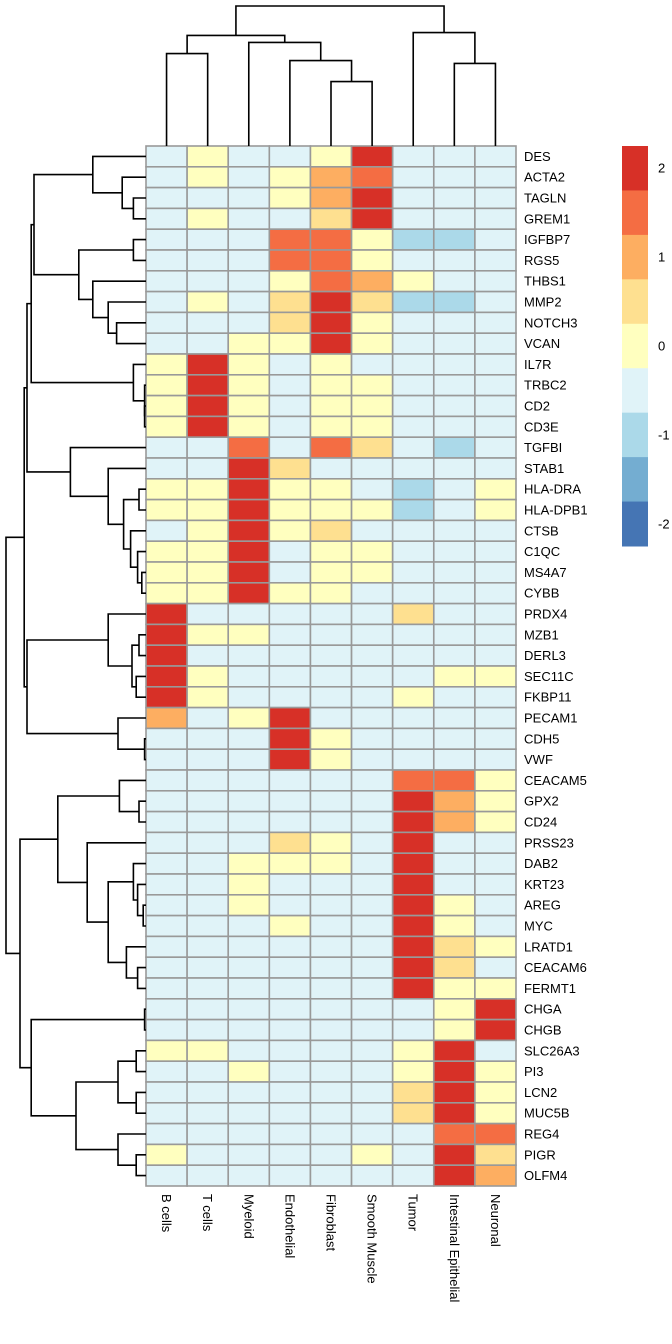  Describe the element at coordinates (550, 322) in the screenshot. I see `row-label: NOTCH3` at that location.